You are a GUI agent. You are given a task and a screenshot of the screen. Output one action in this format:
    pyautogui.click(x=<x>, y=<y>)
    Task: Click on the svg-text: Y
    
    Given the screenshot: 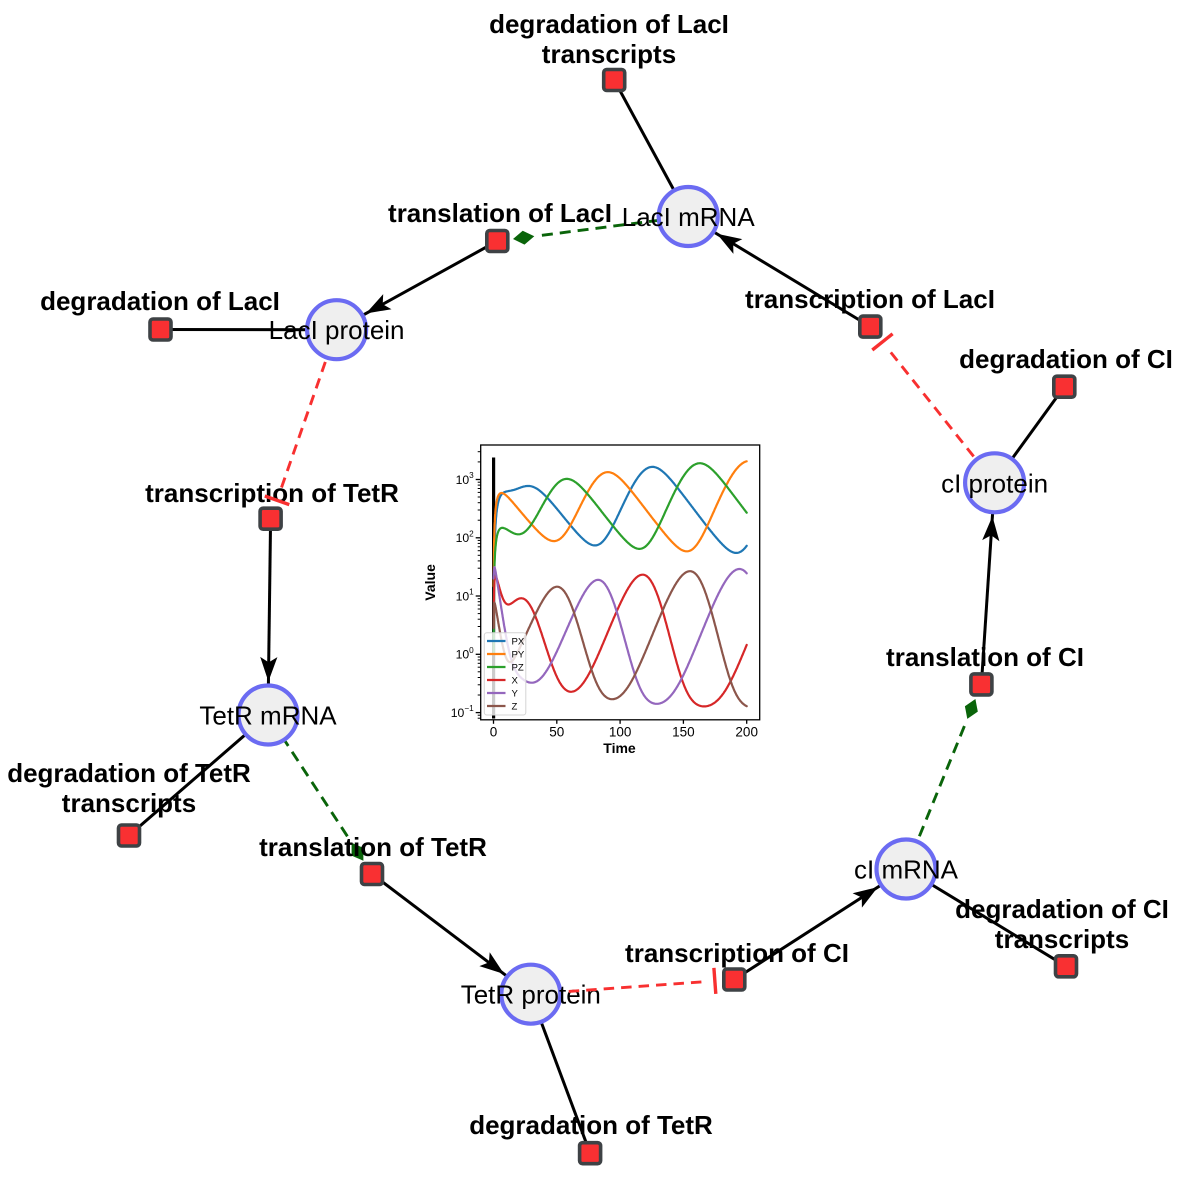 What is the action you would take?
    pyautogui.click(x=515, y=693)
    